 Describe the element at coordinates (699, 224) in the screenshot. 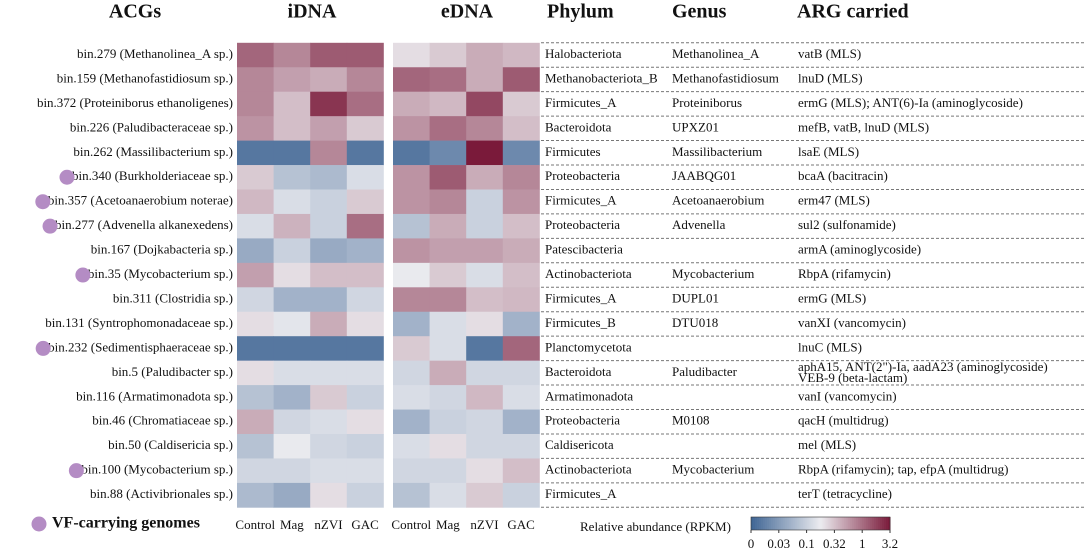

I see `genus-label: Advenella` at that location.